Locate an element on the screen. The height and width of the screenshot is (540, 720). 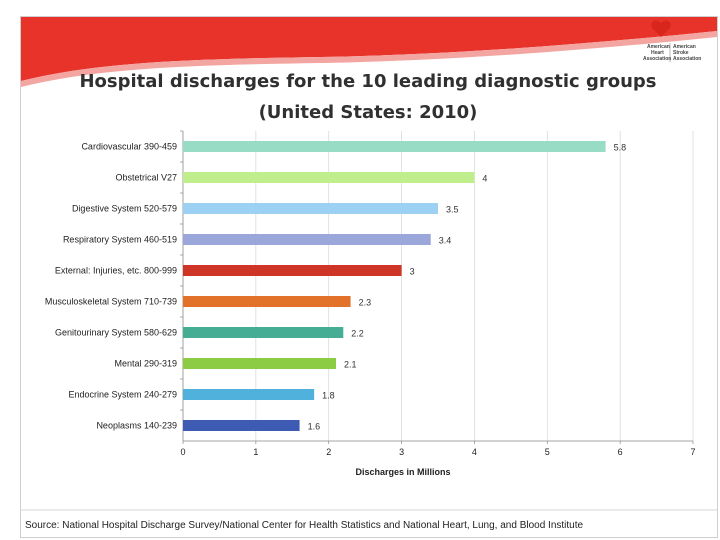
bar-value-label: 2.2 is located at coordinates (357, 334).